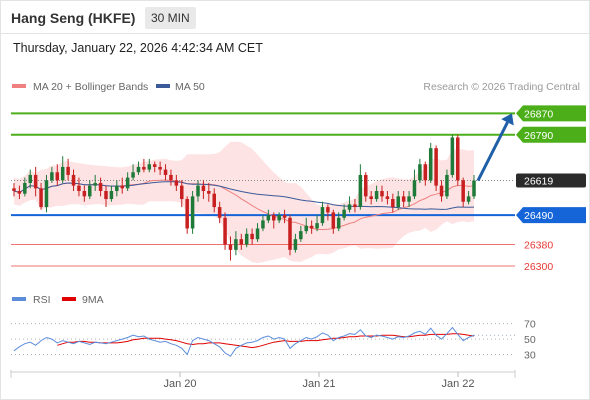 This screenshot has height=400, width=590. What do you see at coordinates (170, 18) in the screenshot?
I see `interval-badge: 30 MIN` at bounding box center [170, 18].